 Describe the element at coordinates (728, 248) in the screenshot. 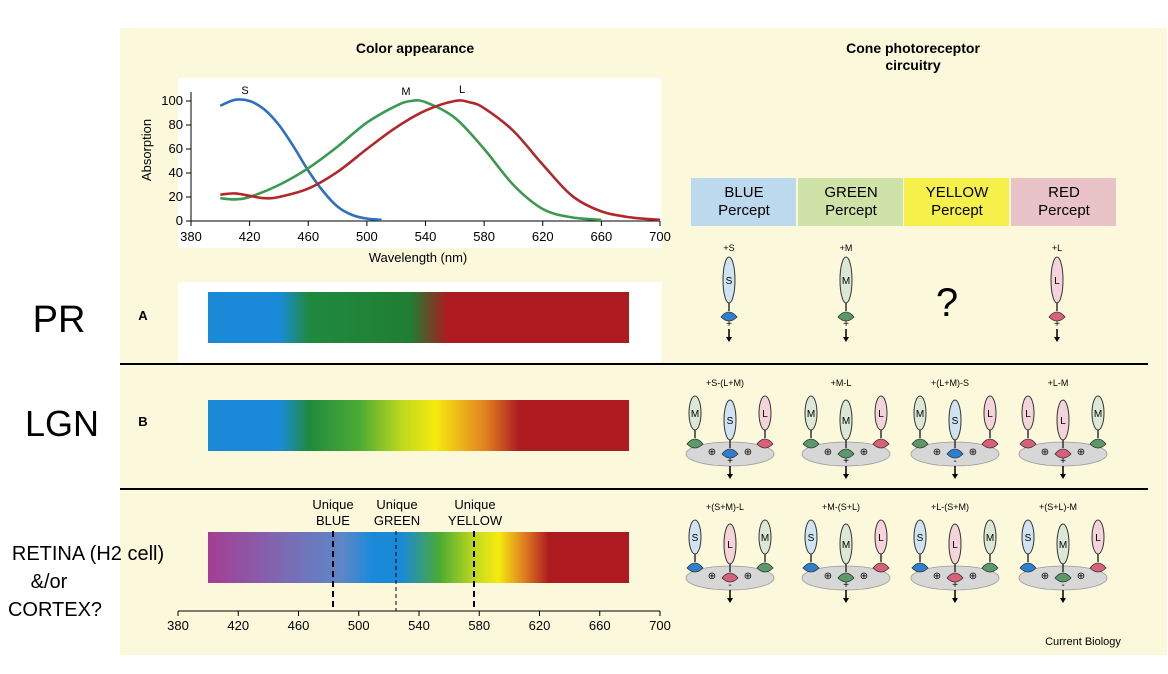

I see `pr-circuit-label: +S` at that location.